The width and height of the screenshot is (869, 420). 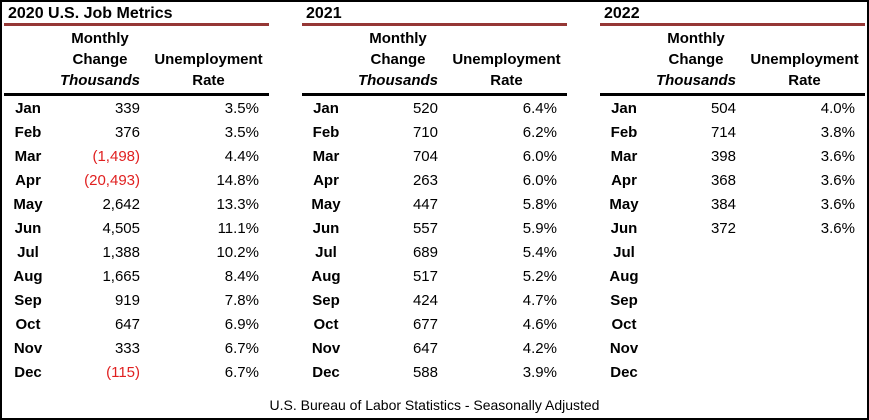 I want to click on monthly-change-value: 4,505, so click(x=121, y=228).